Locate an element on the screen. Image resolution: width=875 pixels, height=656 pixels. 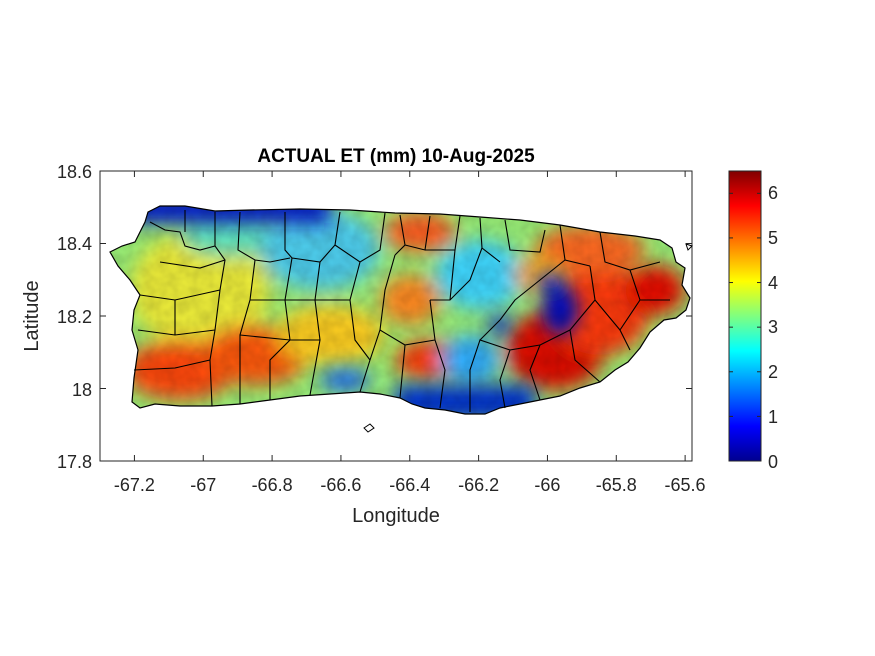
colorbar-tick-marks is located at coordinates (745, 327).